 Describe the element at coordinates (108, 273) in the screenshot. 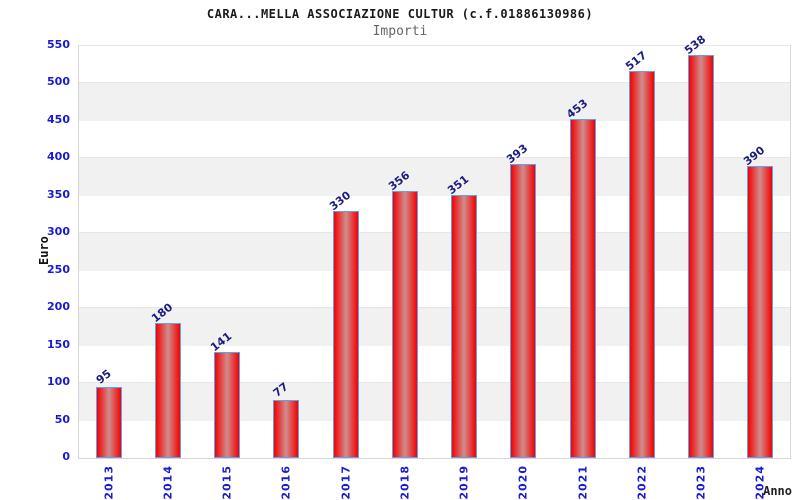

I see `bar-slot: 95 2013` at that location.